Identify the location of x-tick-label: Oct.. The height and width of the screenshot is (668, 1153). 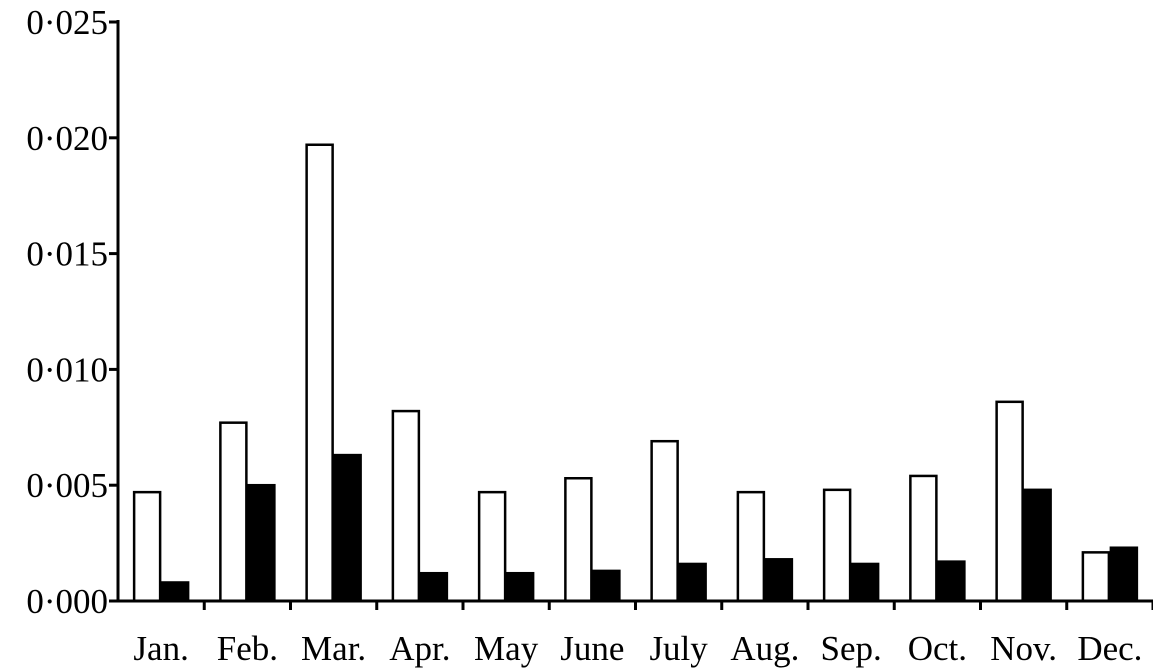
(937, 648).